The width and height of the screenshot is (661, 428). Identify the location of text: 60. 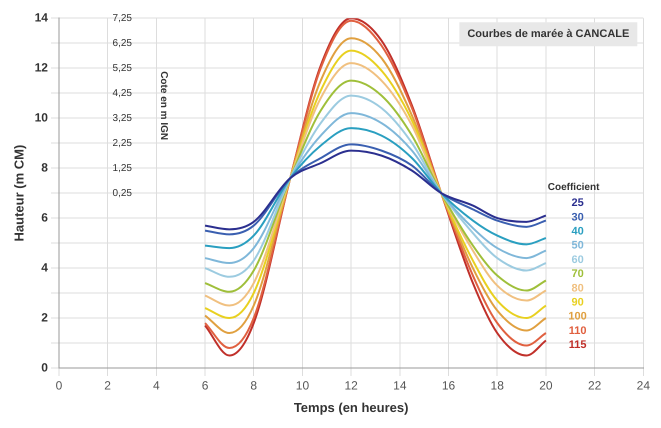
(577, 260).